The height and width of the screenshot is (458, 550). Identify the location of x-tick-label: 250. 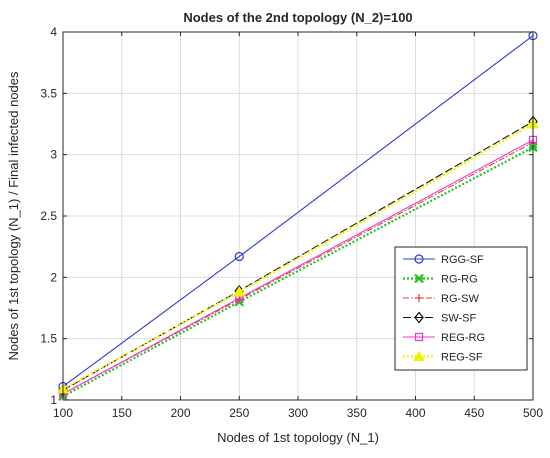
(239, 413).